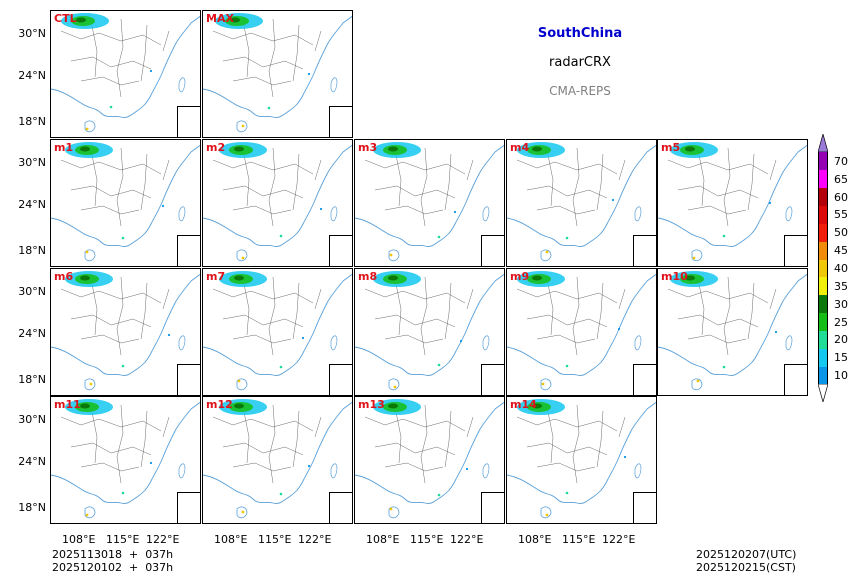  I want to click on colorbar-level-label: 70, so click(841, 161).